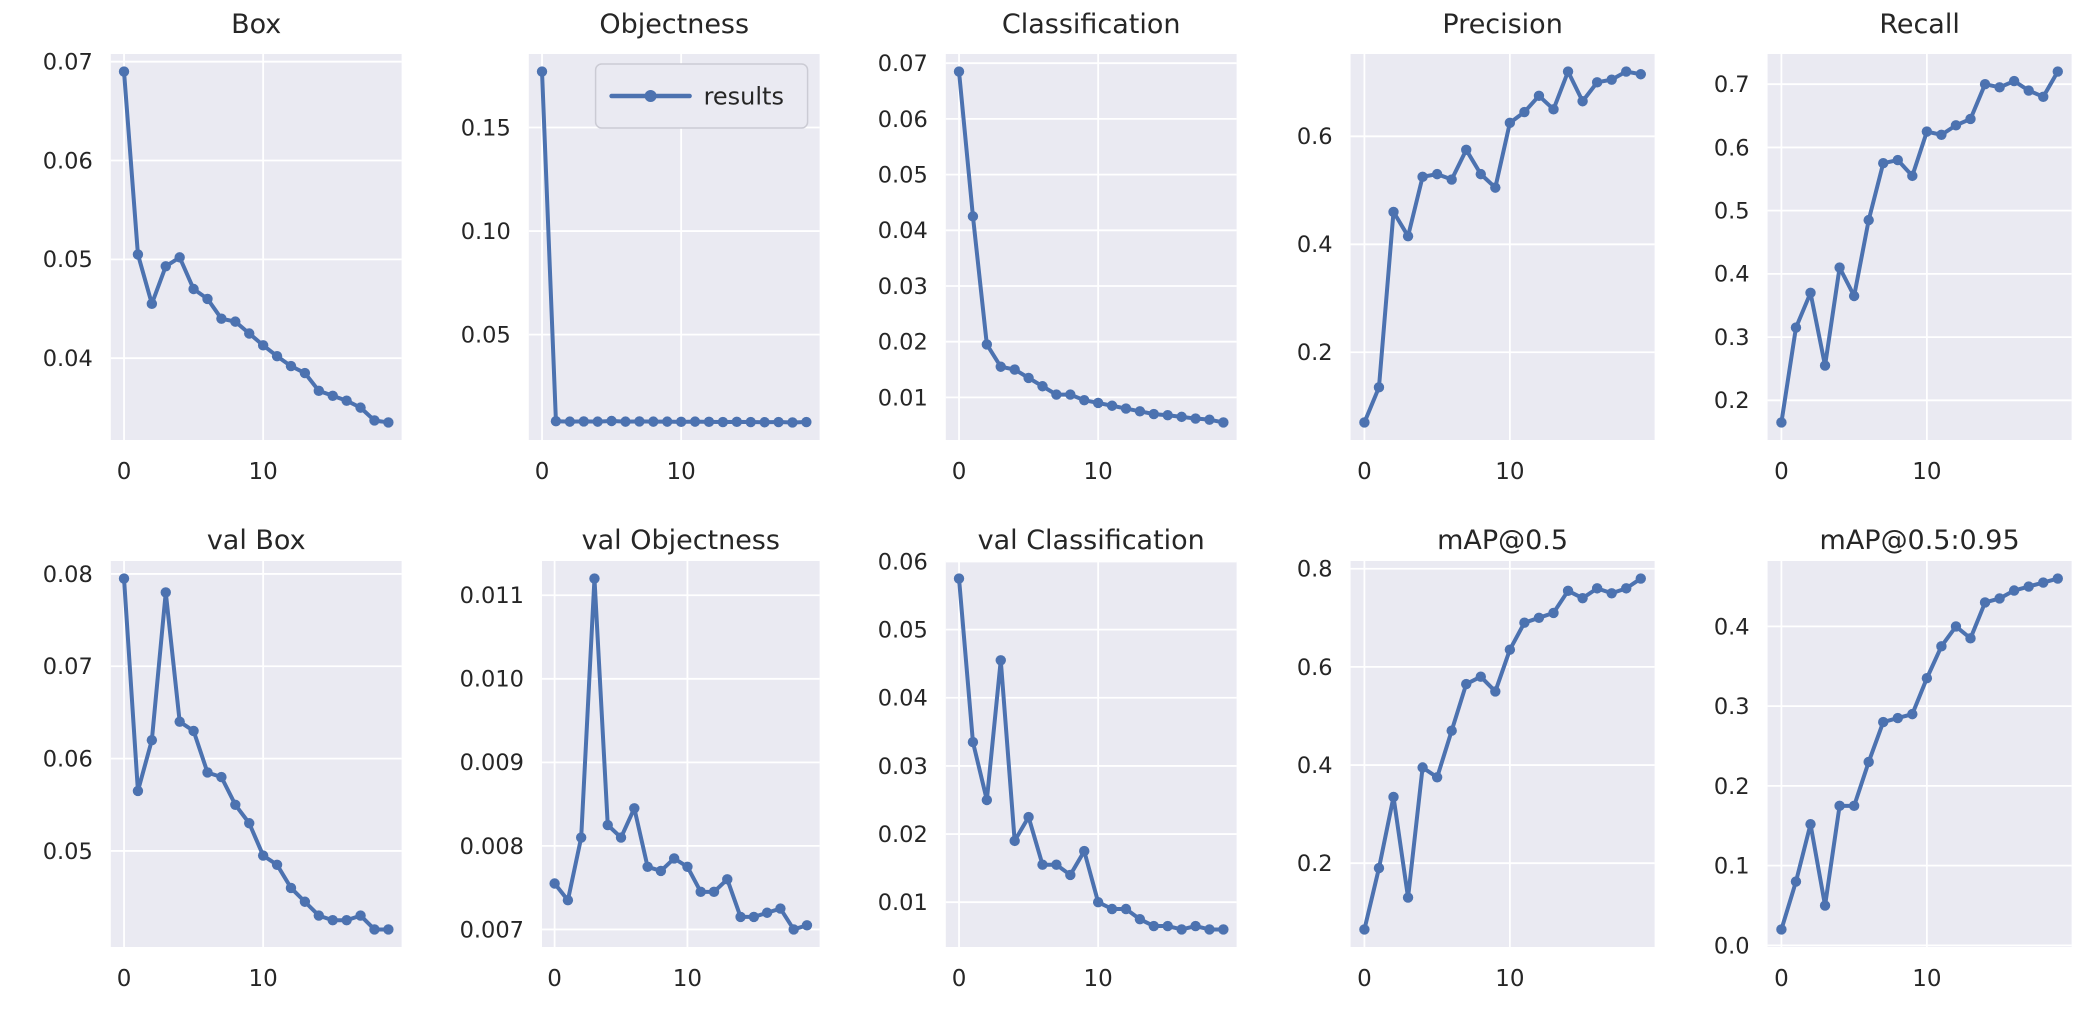 The height and width of the screenshot is (1014, 2088). I want to click on subplot-recall-canvas: 0.2 0.3 0.4 0.5 0.6 0.7 0 10 Recall, so click(1893, 247).